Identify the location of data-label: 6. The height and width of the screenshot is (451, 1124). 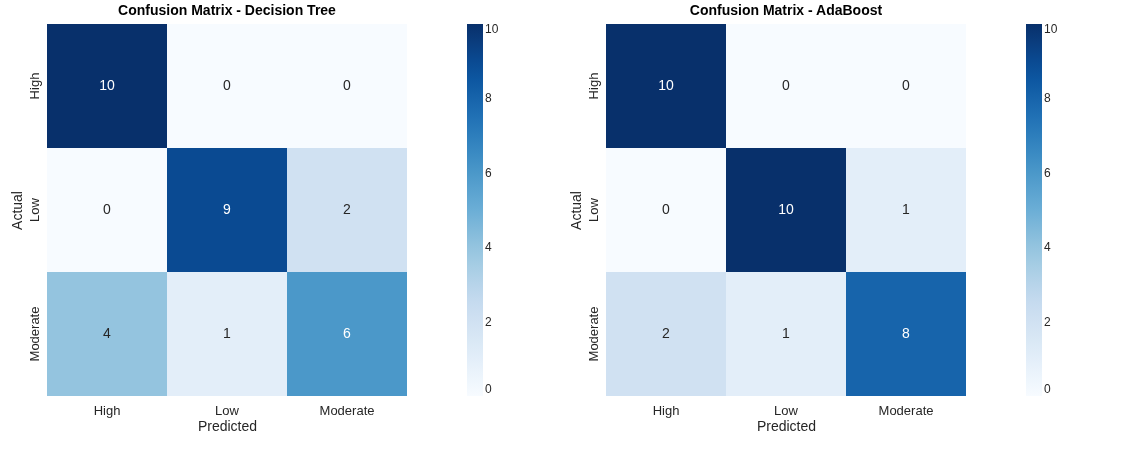
(347, 333).